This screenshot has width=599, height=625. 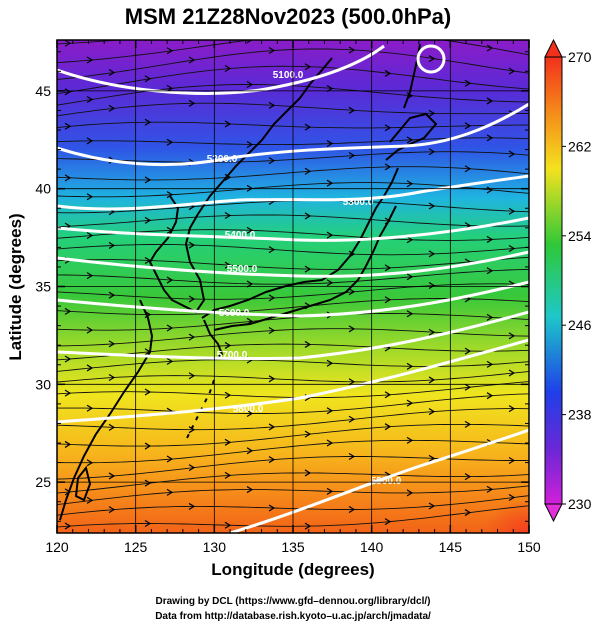 What do you see at coordinates (529, 547) in the screenshot?
I see `x-tick-label: 150` at bounding box center [529, 547].